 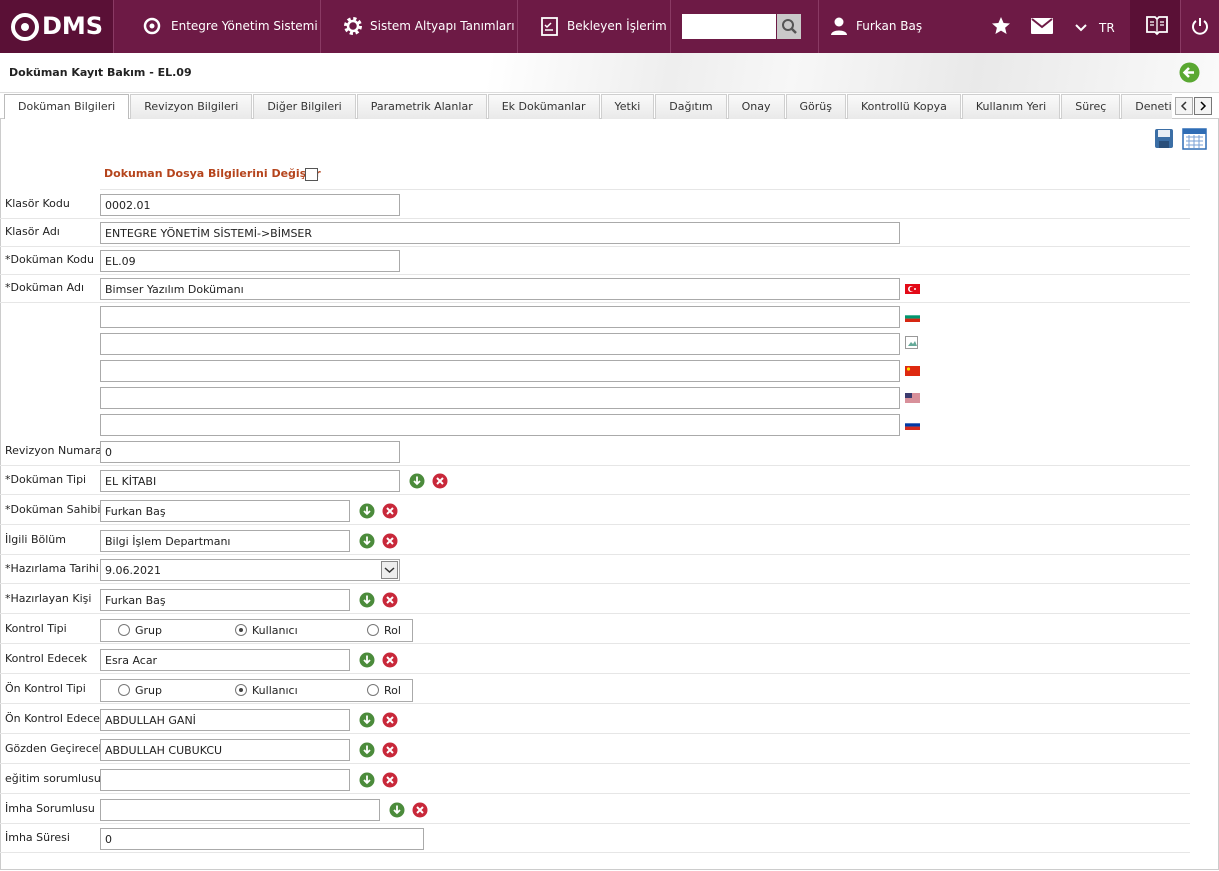 What do you see at coordinates (304, 106) in the screenshot?
I see `tab: Diğer Bilgileri` at bounding box center [304, 106].